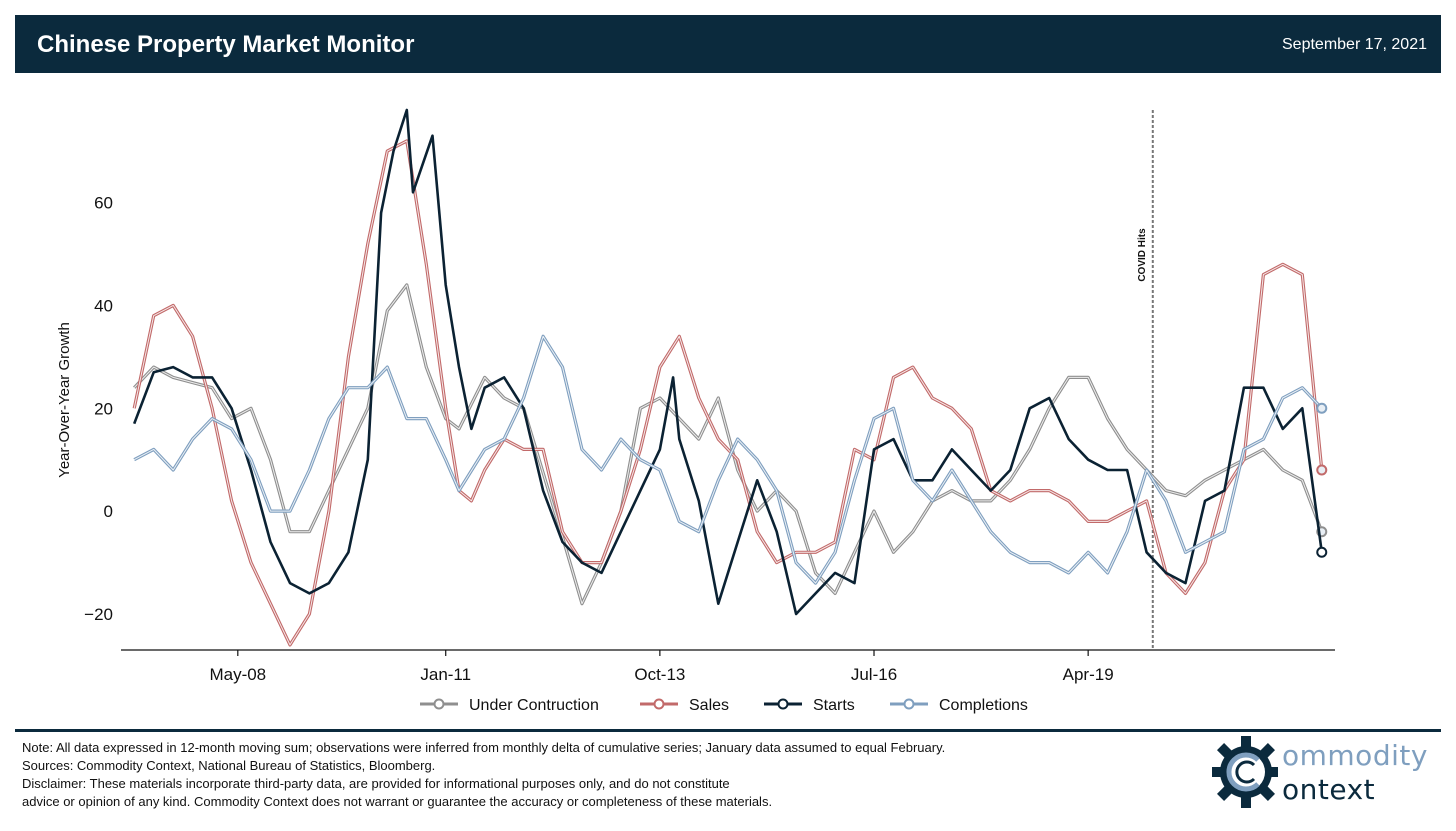 This screenshot has width=1456, height=831. I want to click on legend-label: Sales, so click(709, 705).